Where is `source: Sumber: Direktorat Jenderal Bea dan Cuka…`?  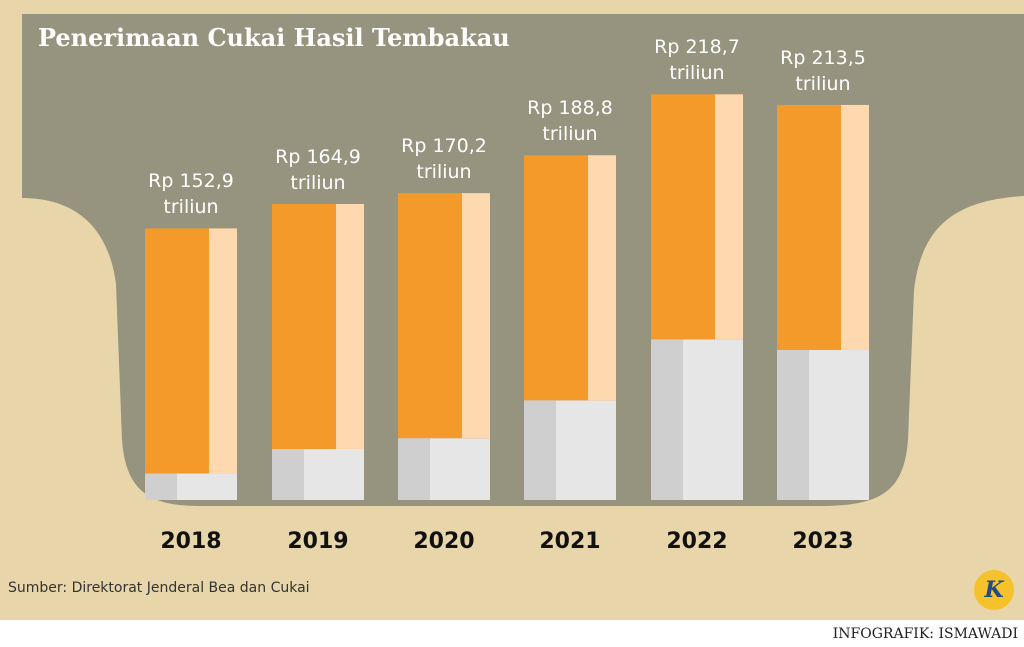 source: Sumber: Direktorat Jenderal Bea dan Cuka… is located at coordinates (159, 588).